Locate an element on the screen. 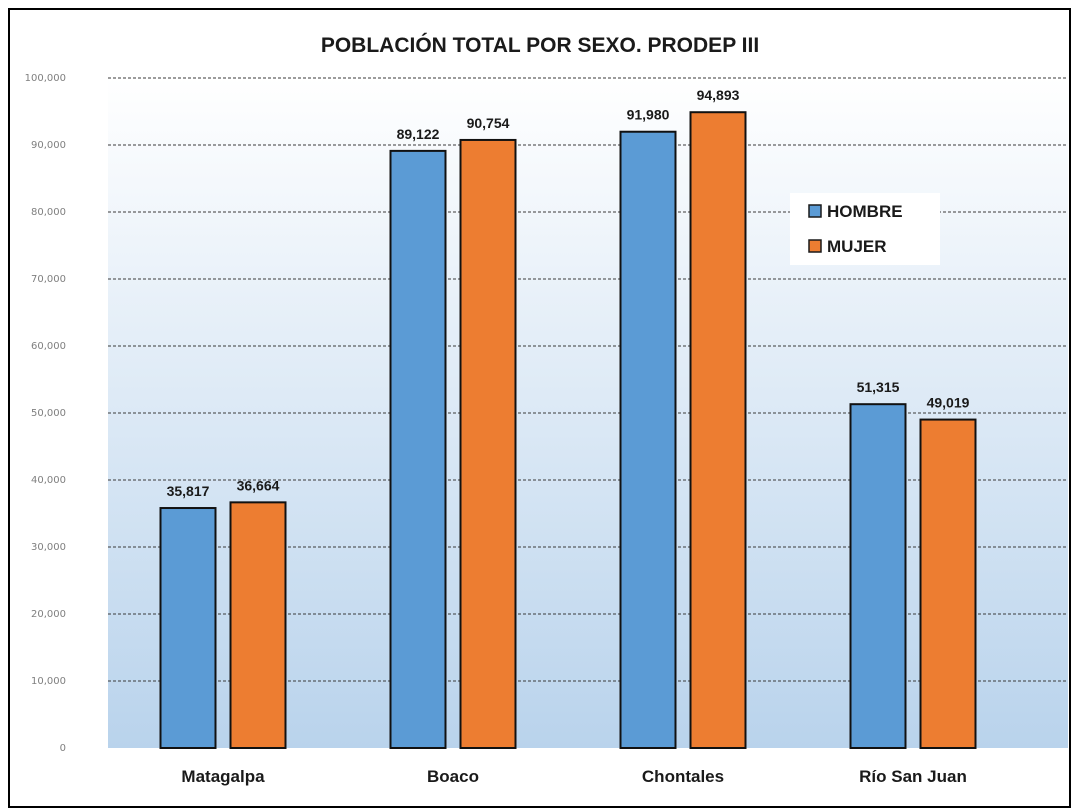 This screenshot has width=1079, height=808. bar-mujer-rio-san-juan is located at coordinates (948, 583).